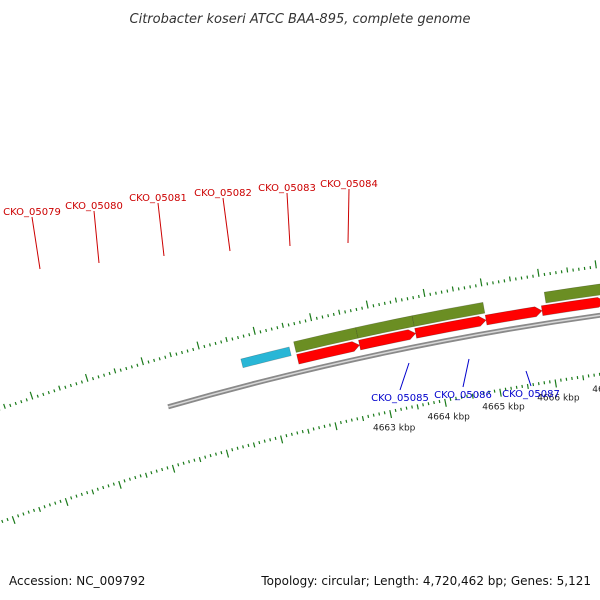 This screenshot has width=600, height=600. What do you see at coordinates (596, 390) in the screenshot?
I see `scale-label: 4667 kbp` at bounding box center [596, 390].